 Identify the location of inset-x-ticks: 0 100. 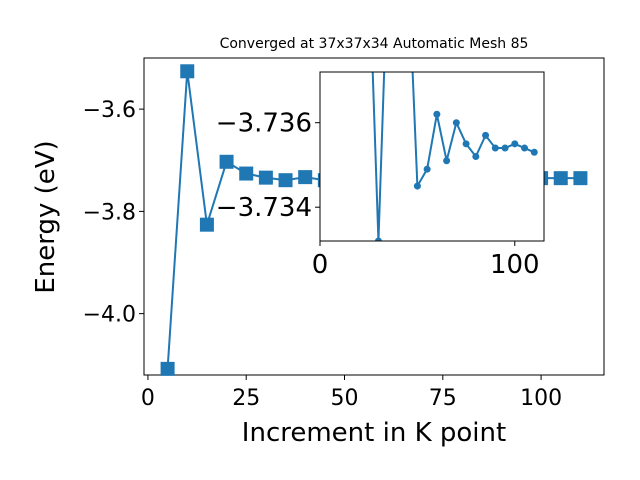
(426, 260).